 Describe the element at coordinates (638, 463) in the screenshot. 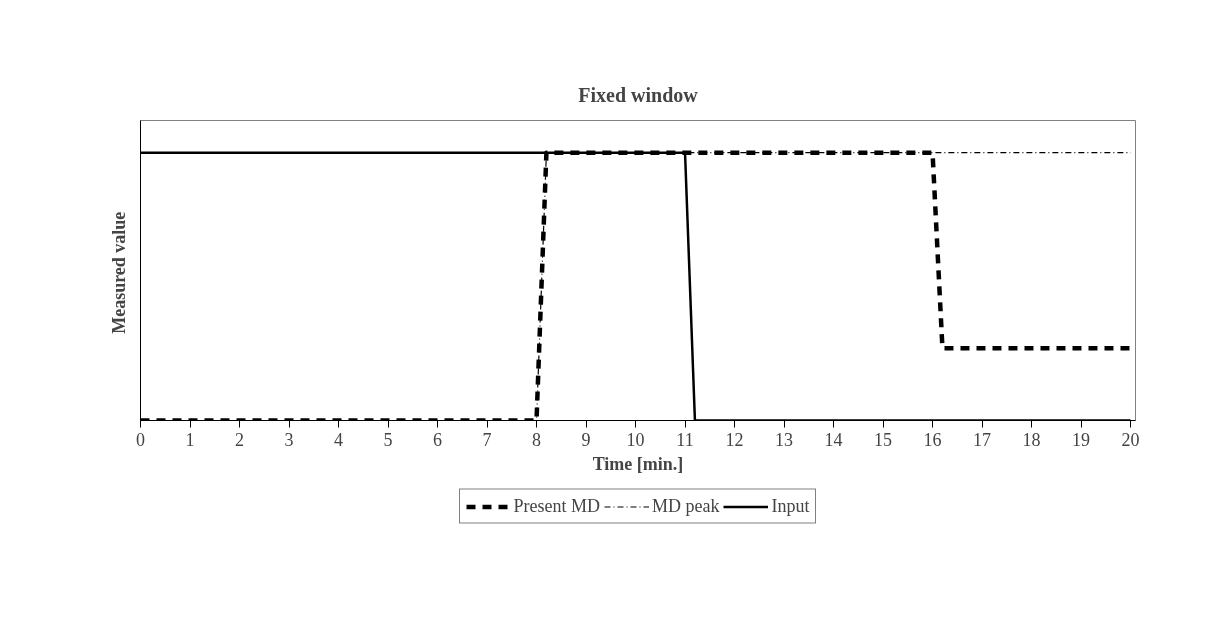

I see `x-axis-title: Time [min.]` at that location.